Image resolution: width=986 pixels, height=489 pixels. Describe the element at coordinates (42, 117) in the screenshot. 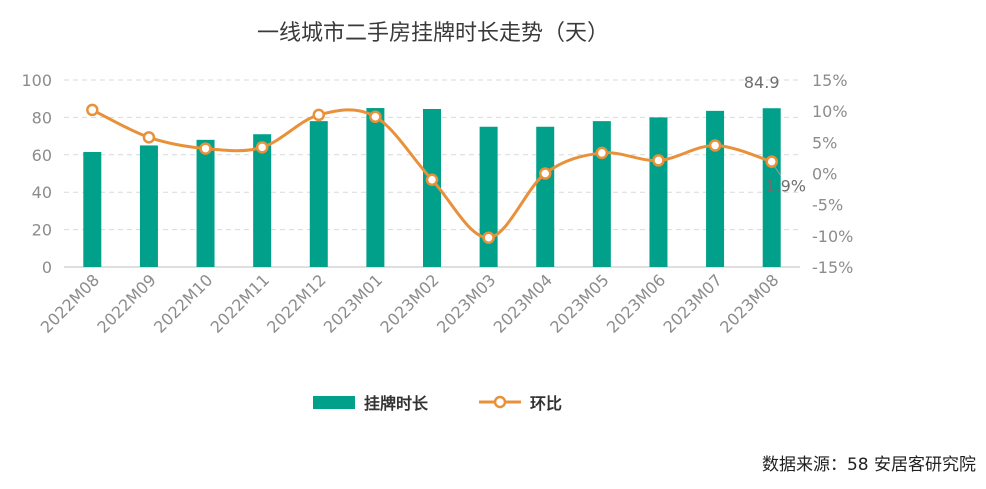

I see `left-tick-label: 80` at that location.